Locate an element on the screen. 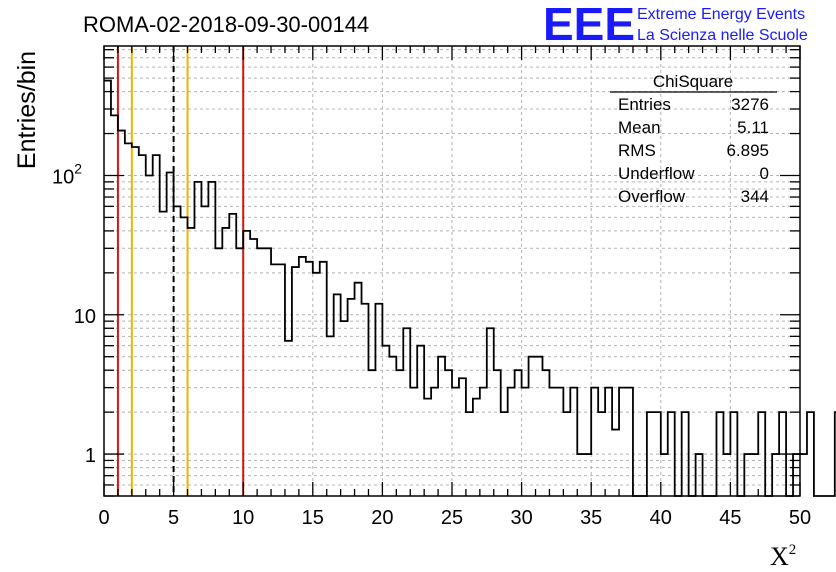  y-tick-label: 10 is located at coordinates (85, 317).